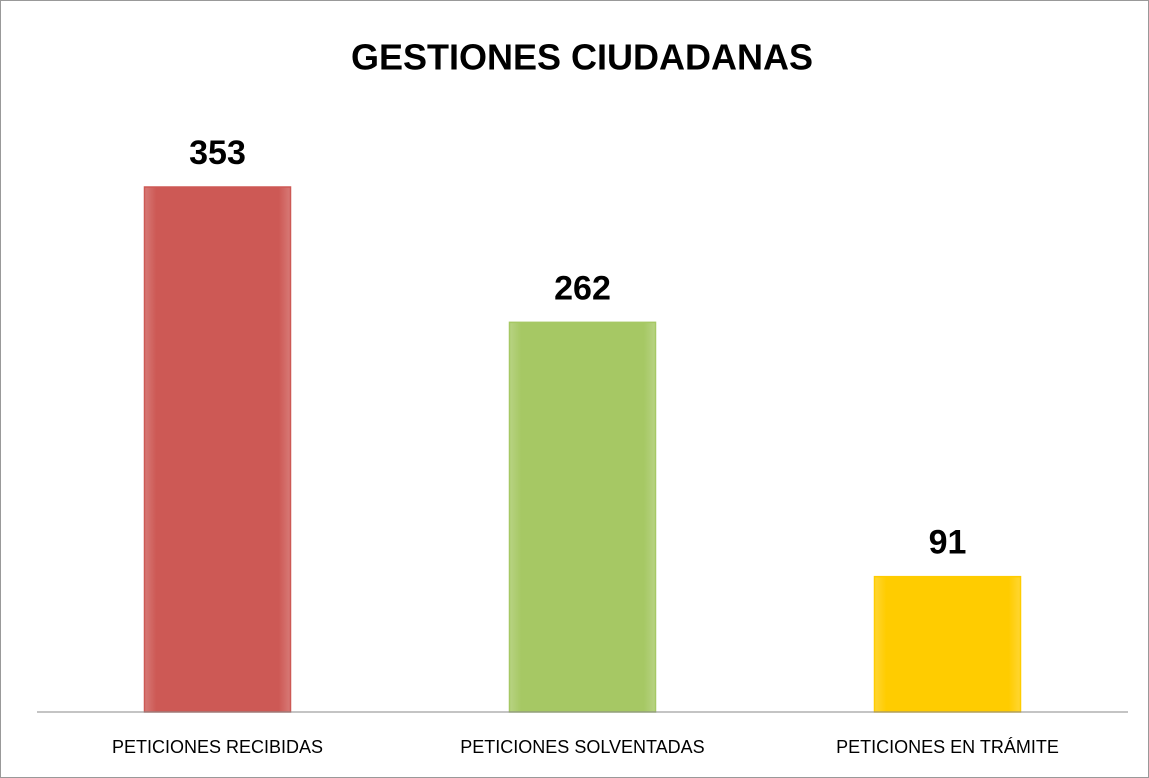 Image resolution: width=1149 pixels, height=778 pixels. I want to click on value-label: 91, so click(948, 543).